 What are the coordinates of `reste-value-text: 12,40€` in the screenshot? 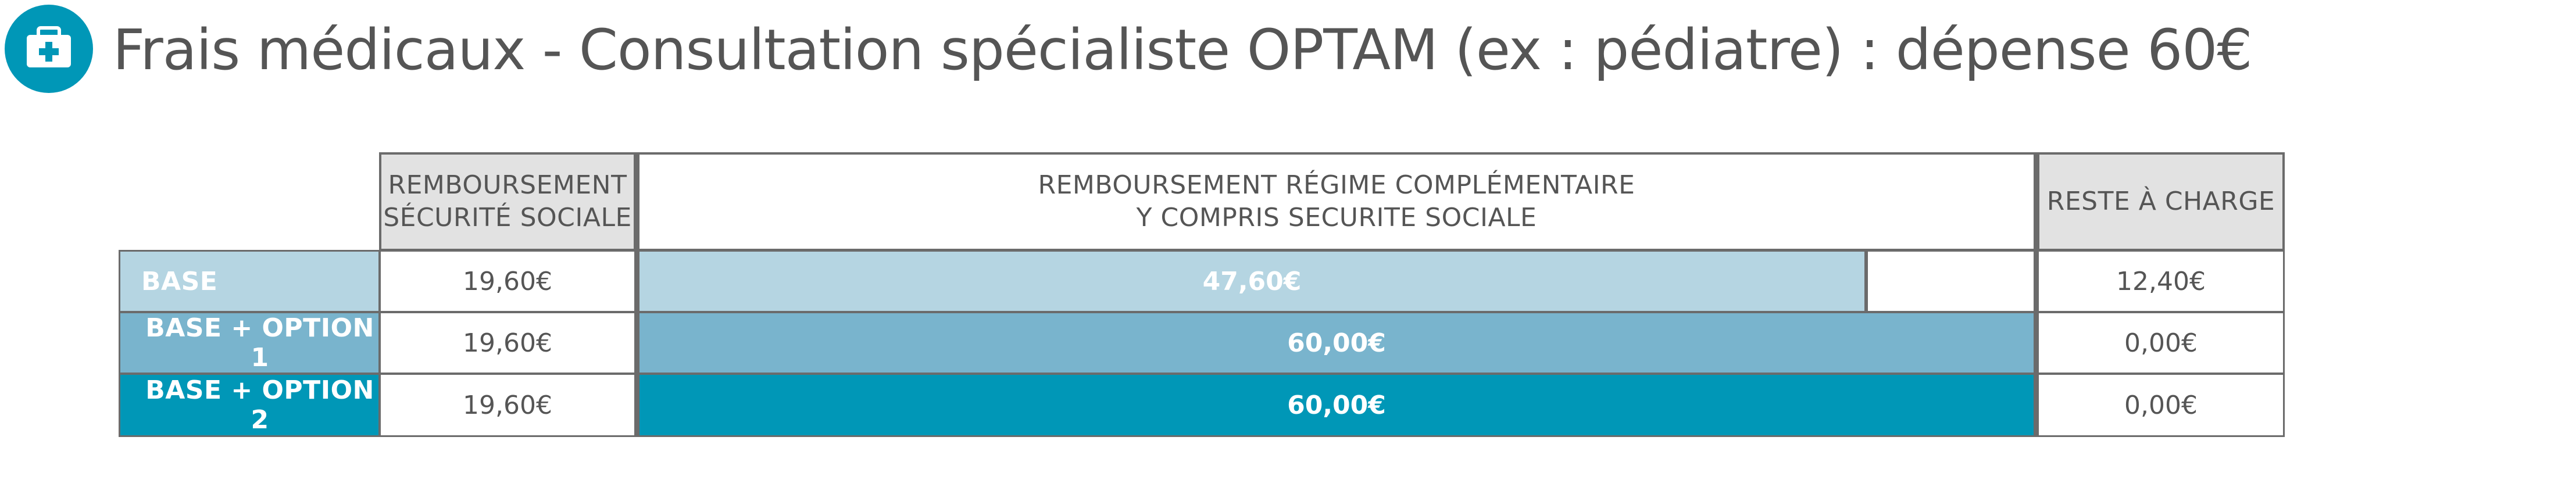 It's located at (2161, 281).